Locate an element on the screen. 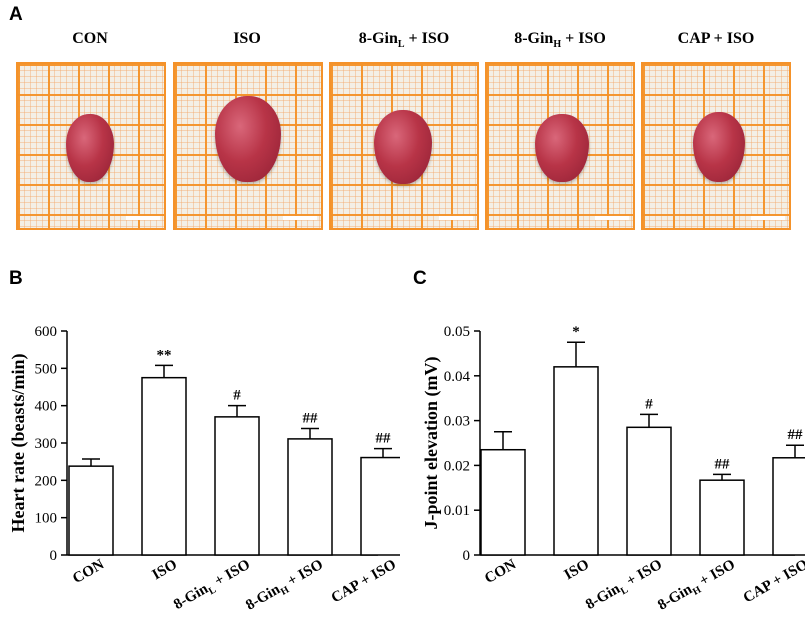 This screenshot has height=624, width=809. photo-cap-iso is located at coordinates (716, 146).